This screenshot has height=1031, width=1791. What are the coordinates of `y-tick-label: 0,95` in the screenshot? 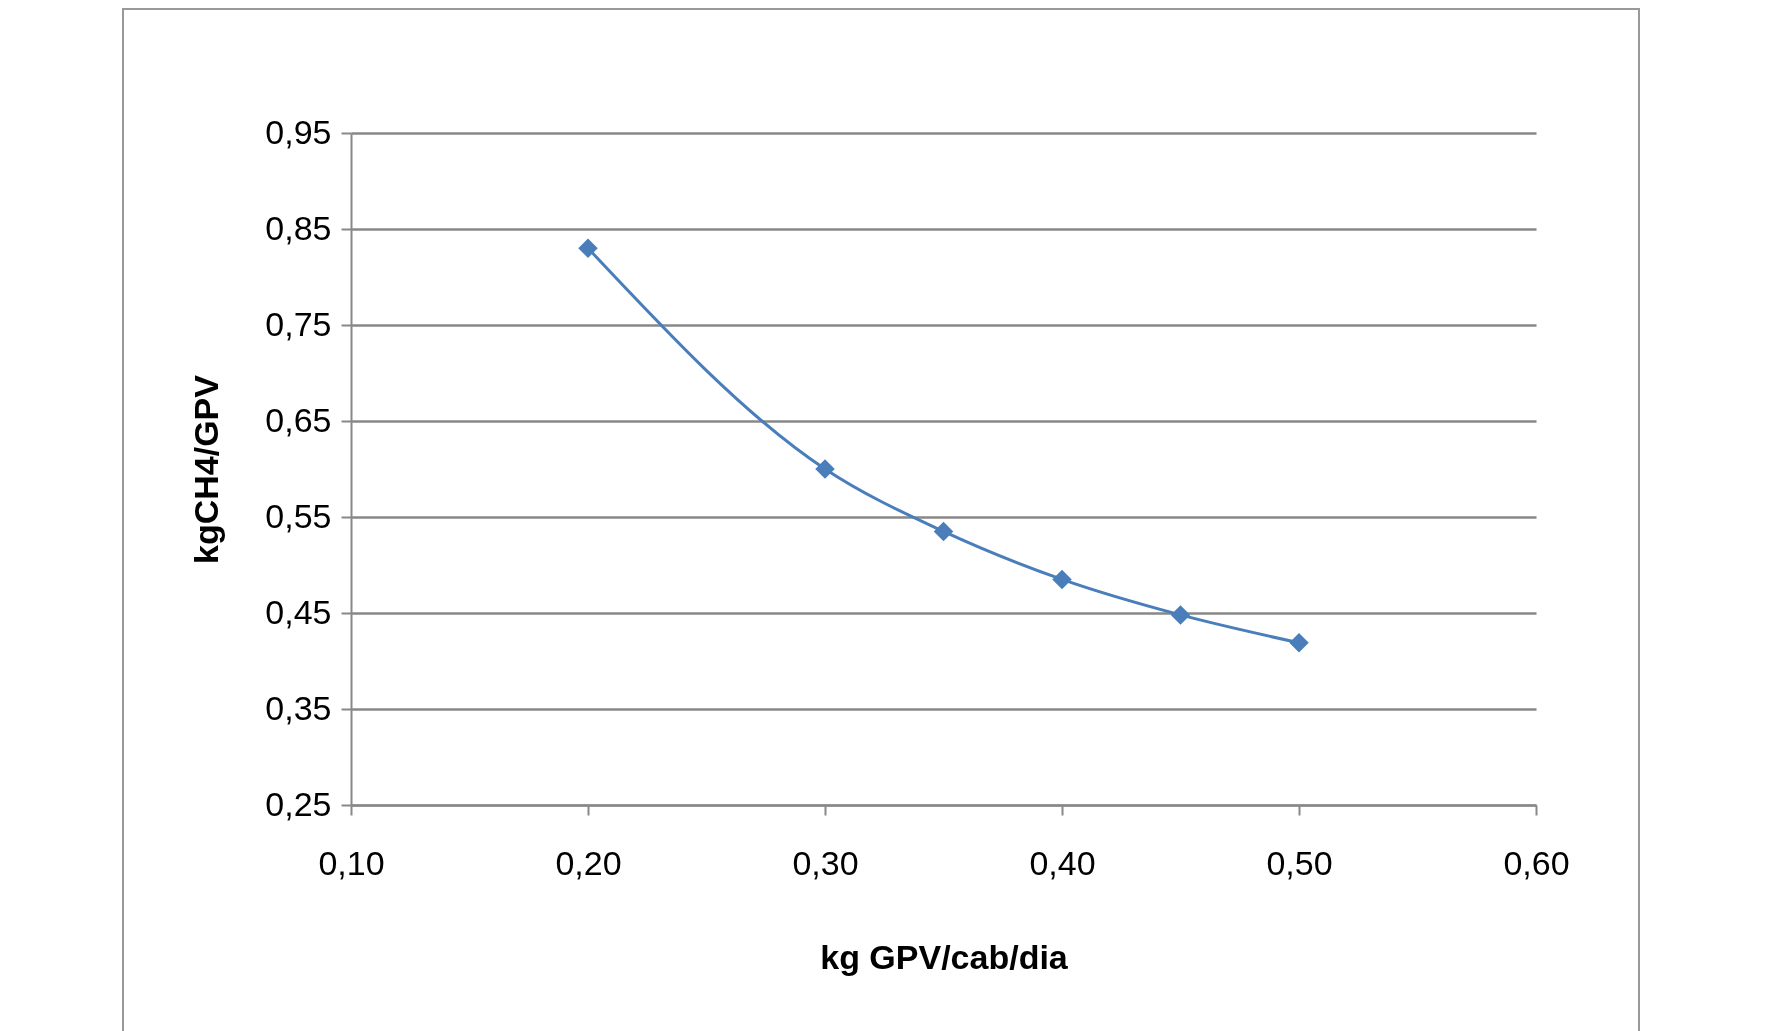 It's located at (298, 131).